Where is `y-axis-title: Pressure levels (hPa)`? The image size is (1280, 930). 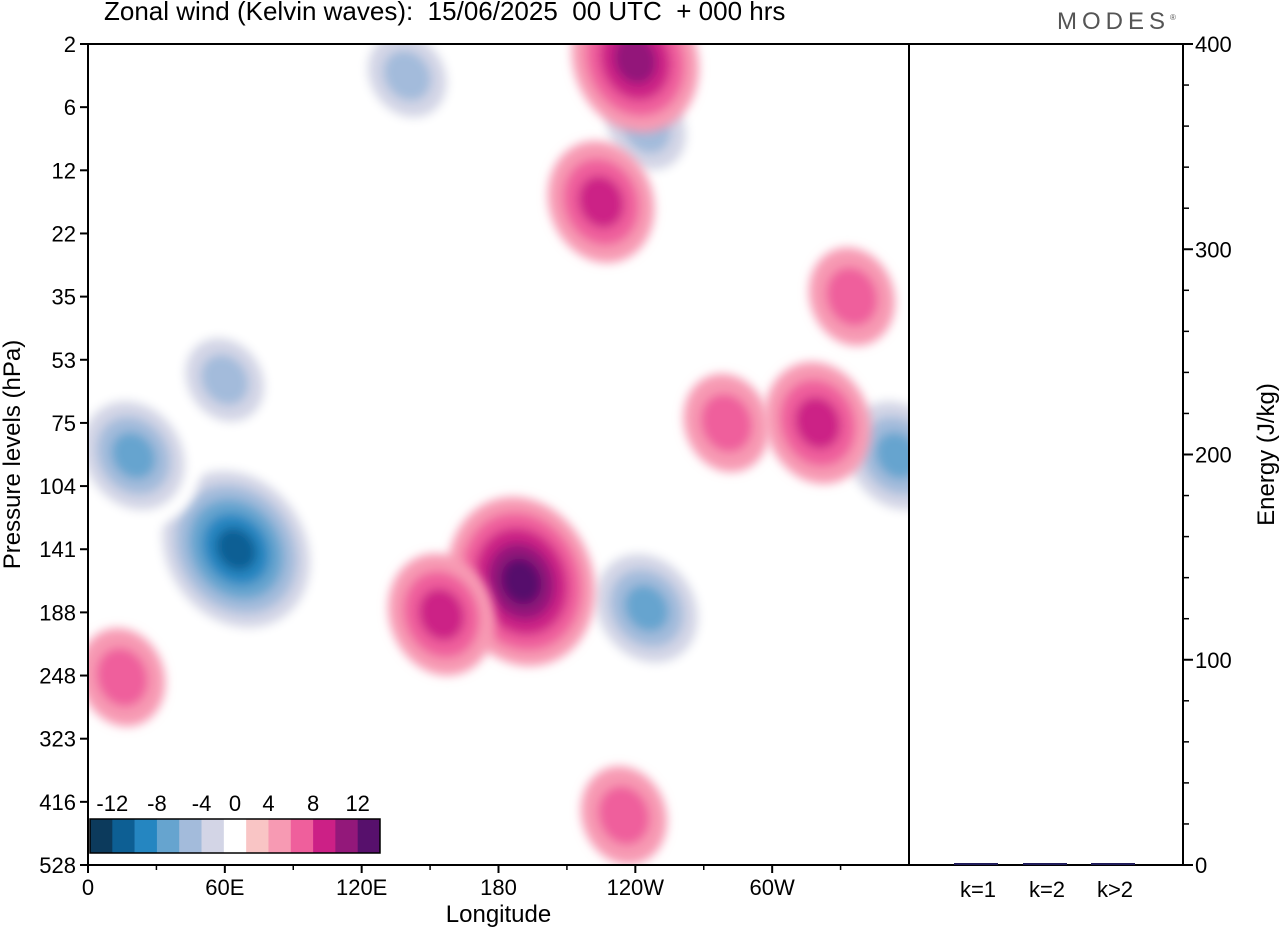
y-axis-title: Pressure levels (hPa) is located at coordinates (13, 454).